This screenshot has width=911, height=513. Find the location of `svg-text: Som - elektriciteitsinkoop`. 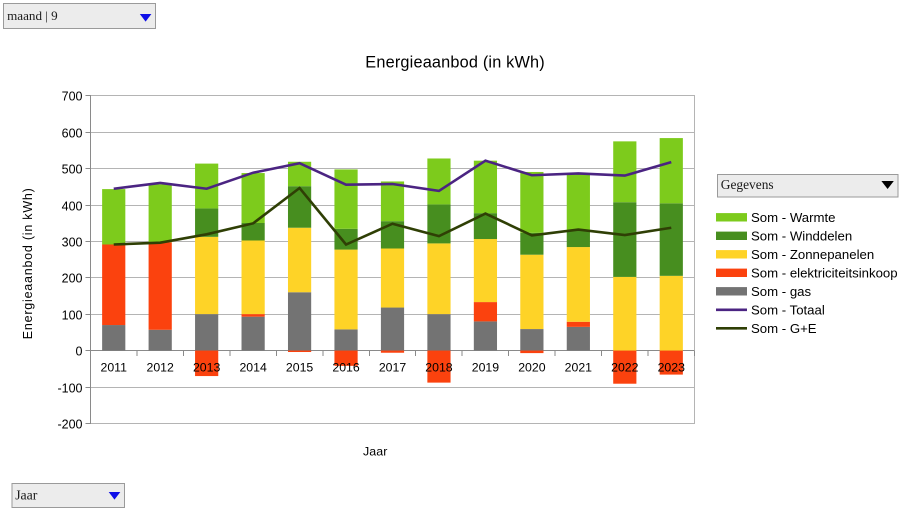

svg-text: Som - elektriciteitsinkoop is located at coordinates (824, 273).